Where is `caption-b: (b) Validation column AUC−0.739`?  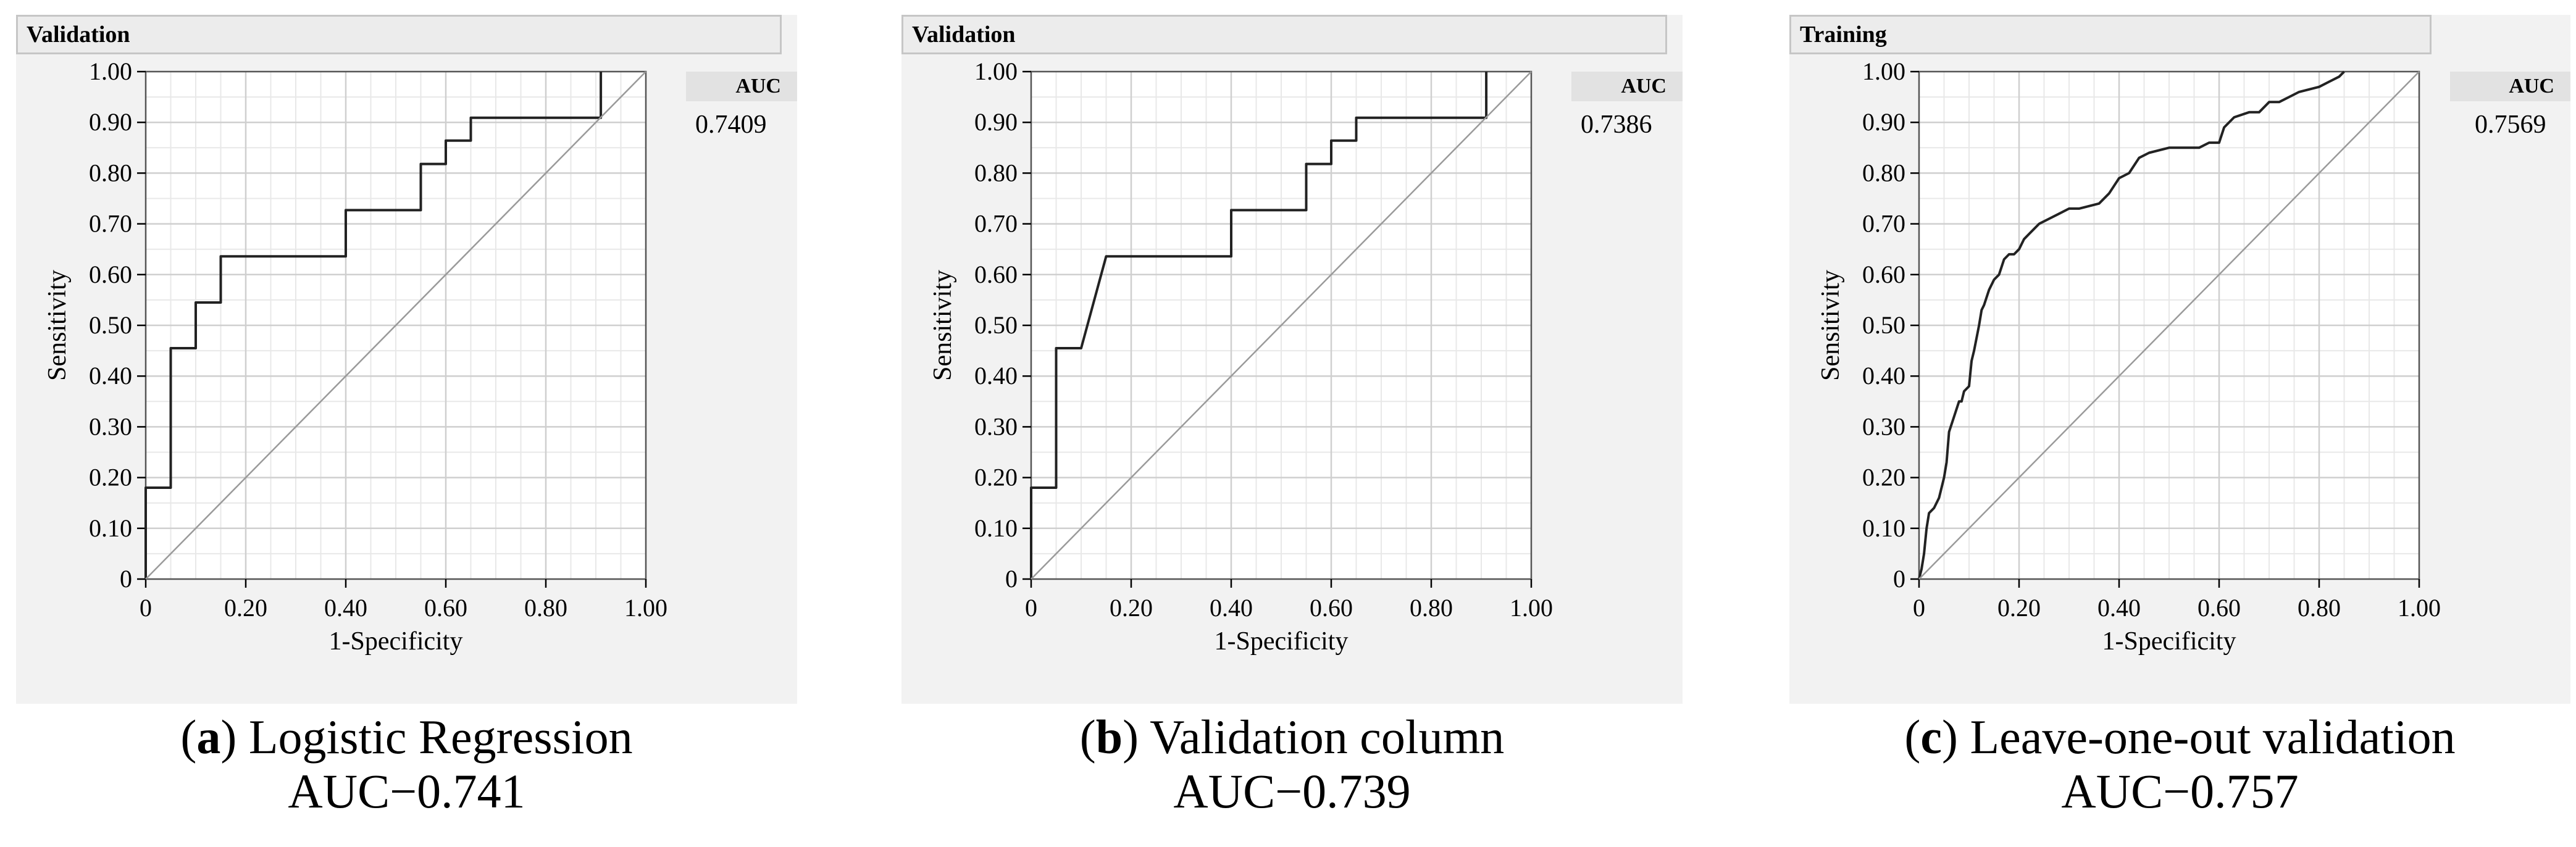
caption-b: (b) Validation column AUC−0.739 is located at coordinates (1292, 764).